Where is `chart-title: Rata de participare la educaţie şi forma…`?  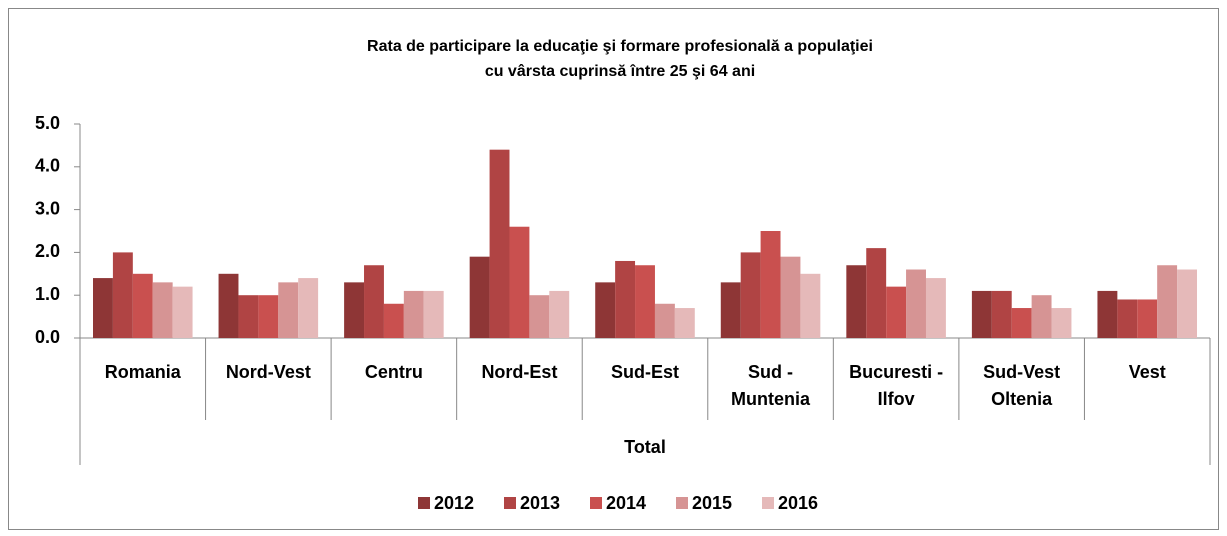
chart-title: Rata de participare la educaţie şi forma… is located at coordinates (620, 46).